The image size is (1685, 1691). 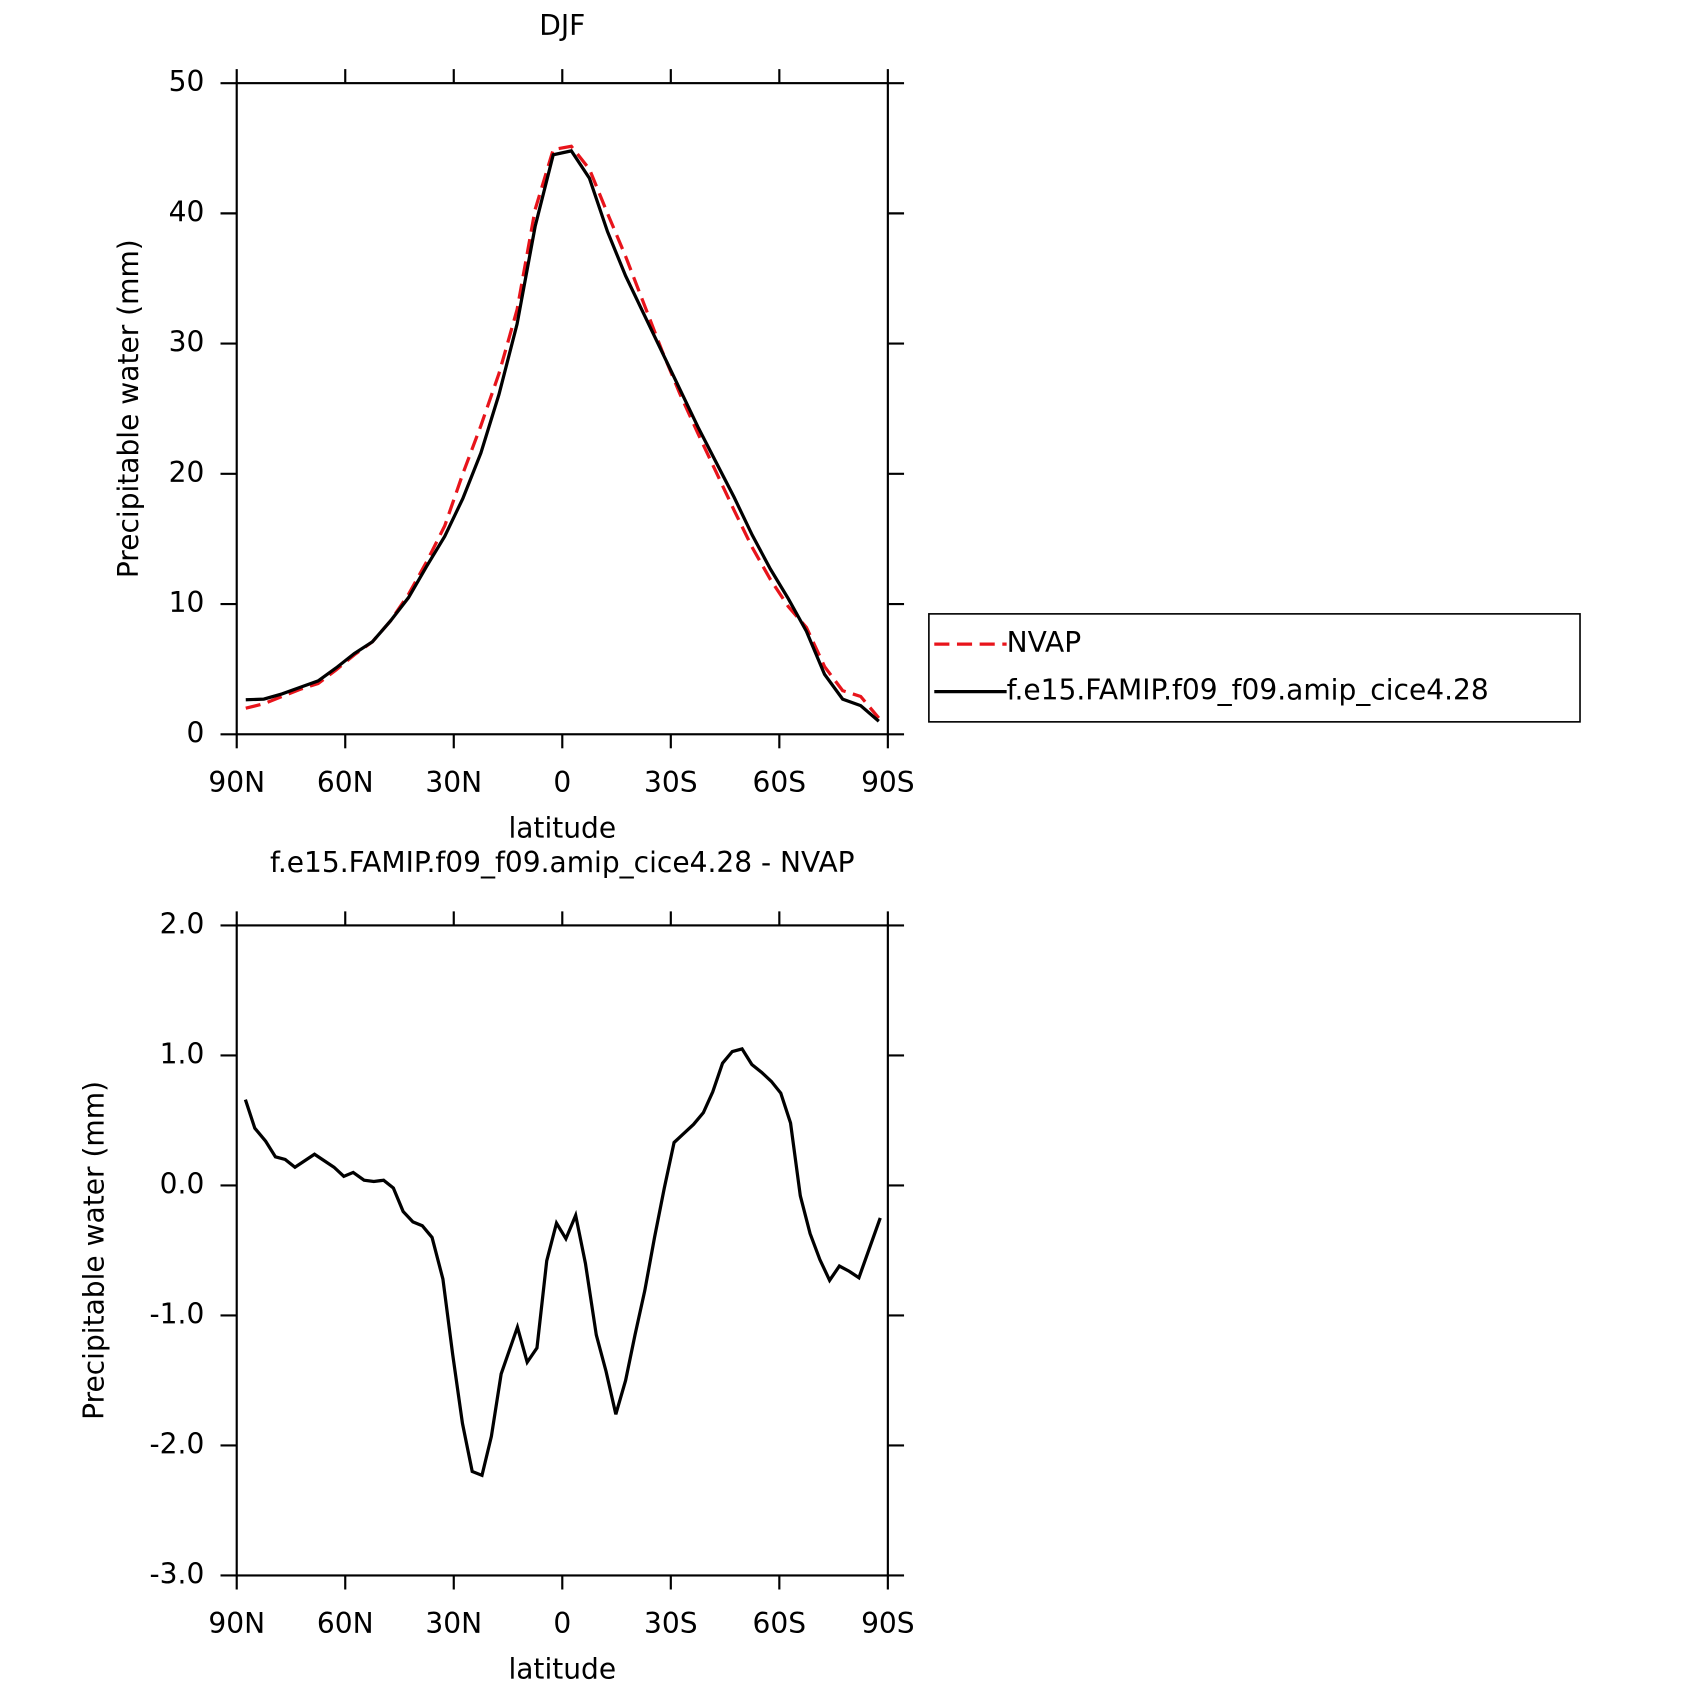 What do you see at coordinates (182, 923) in the screenshot?
I see `y-tick-label: 2.0` at bounding box center [182, 923].